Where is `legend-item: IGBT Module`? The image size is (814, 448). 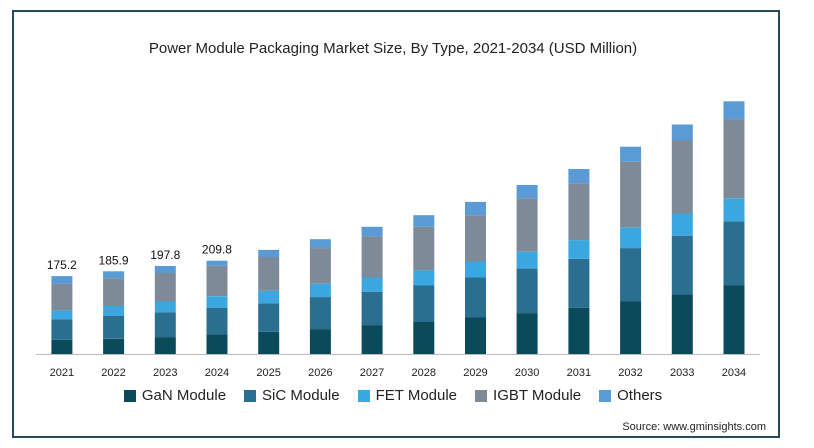 legend-item: IGBT Module is located at coordinates (528, 395).